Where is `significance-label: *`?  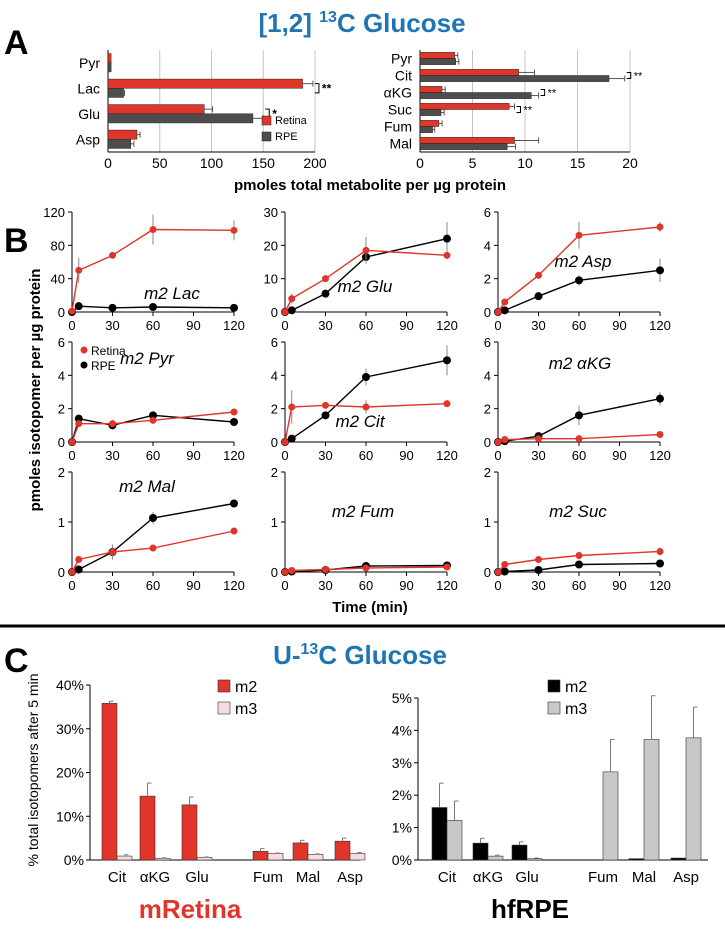
significance-label: * is located at coordinates (274, 114).